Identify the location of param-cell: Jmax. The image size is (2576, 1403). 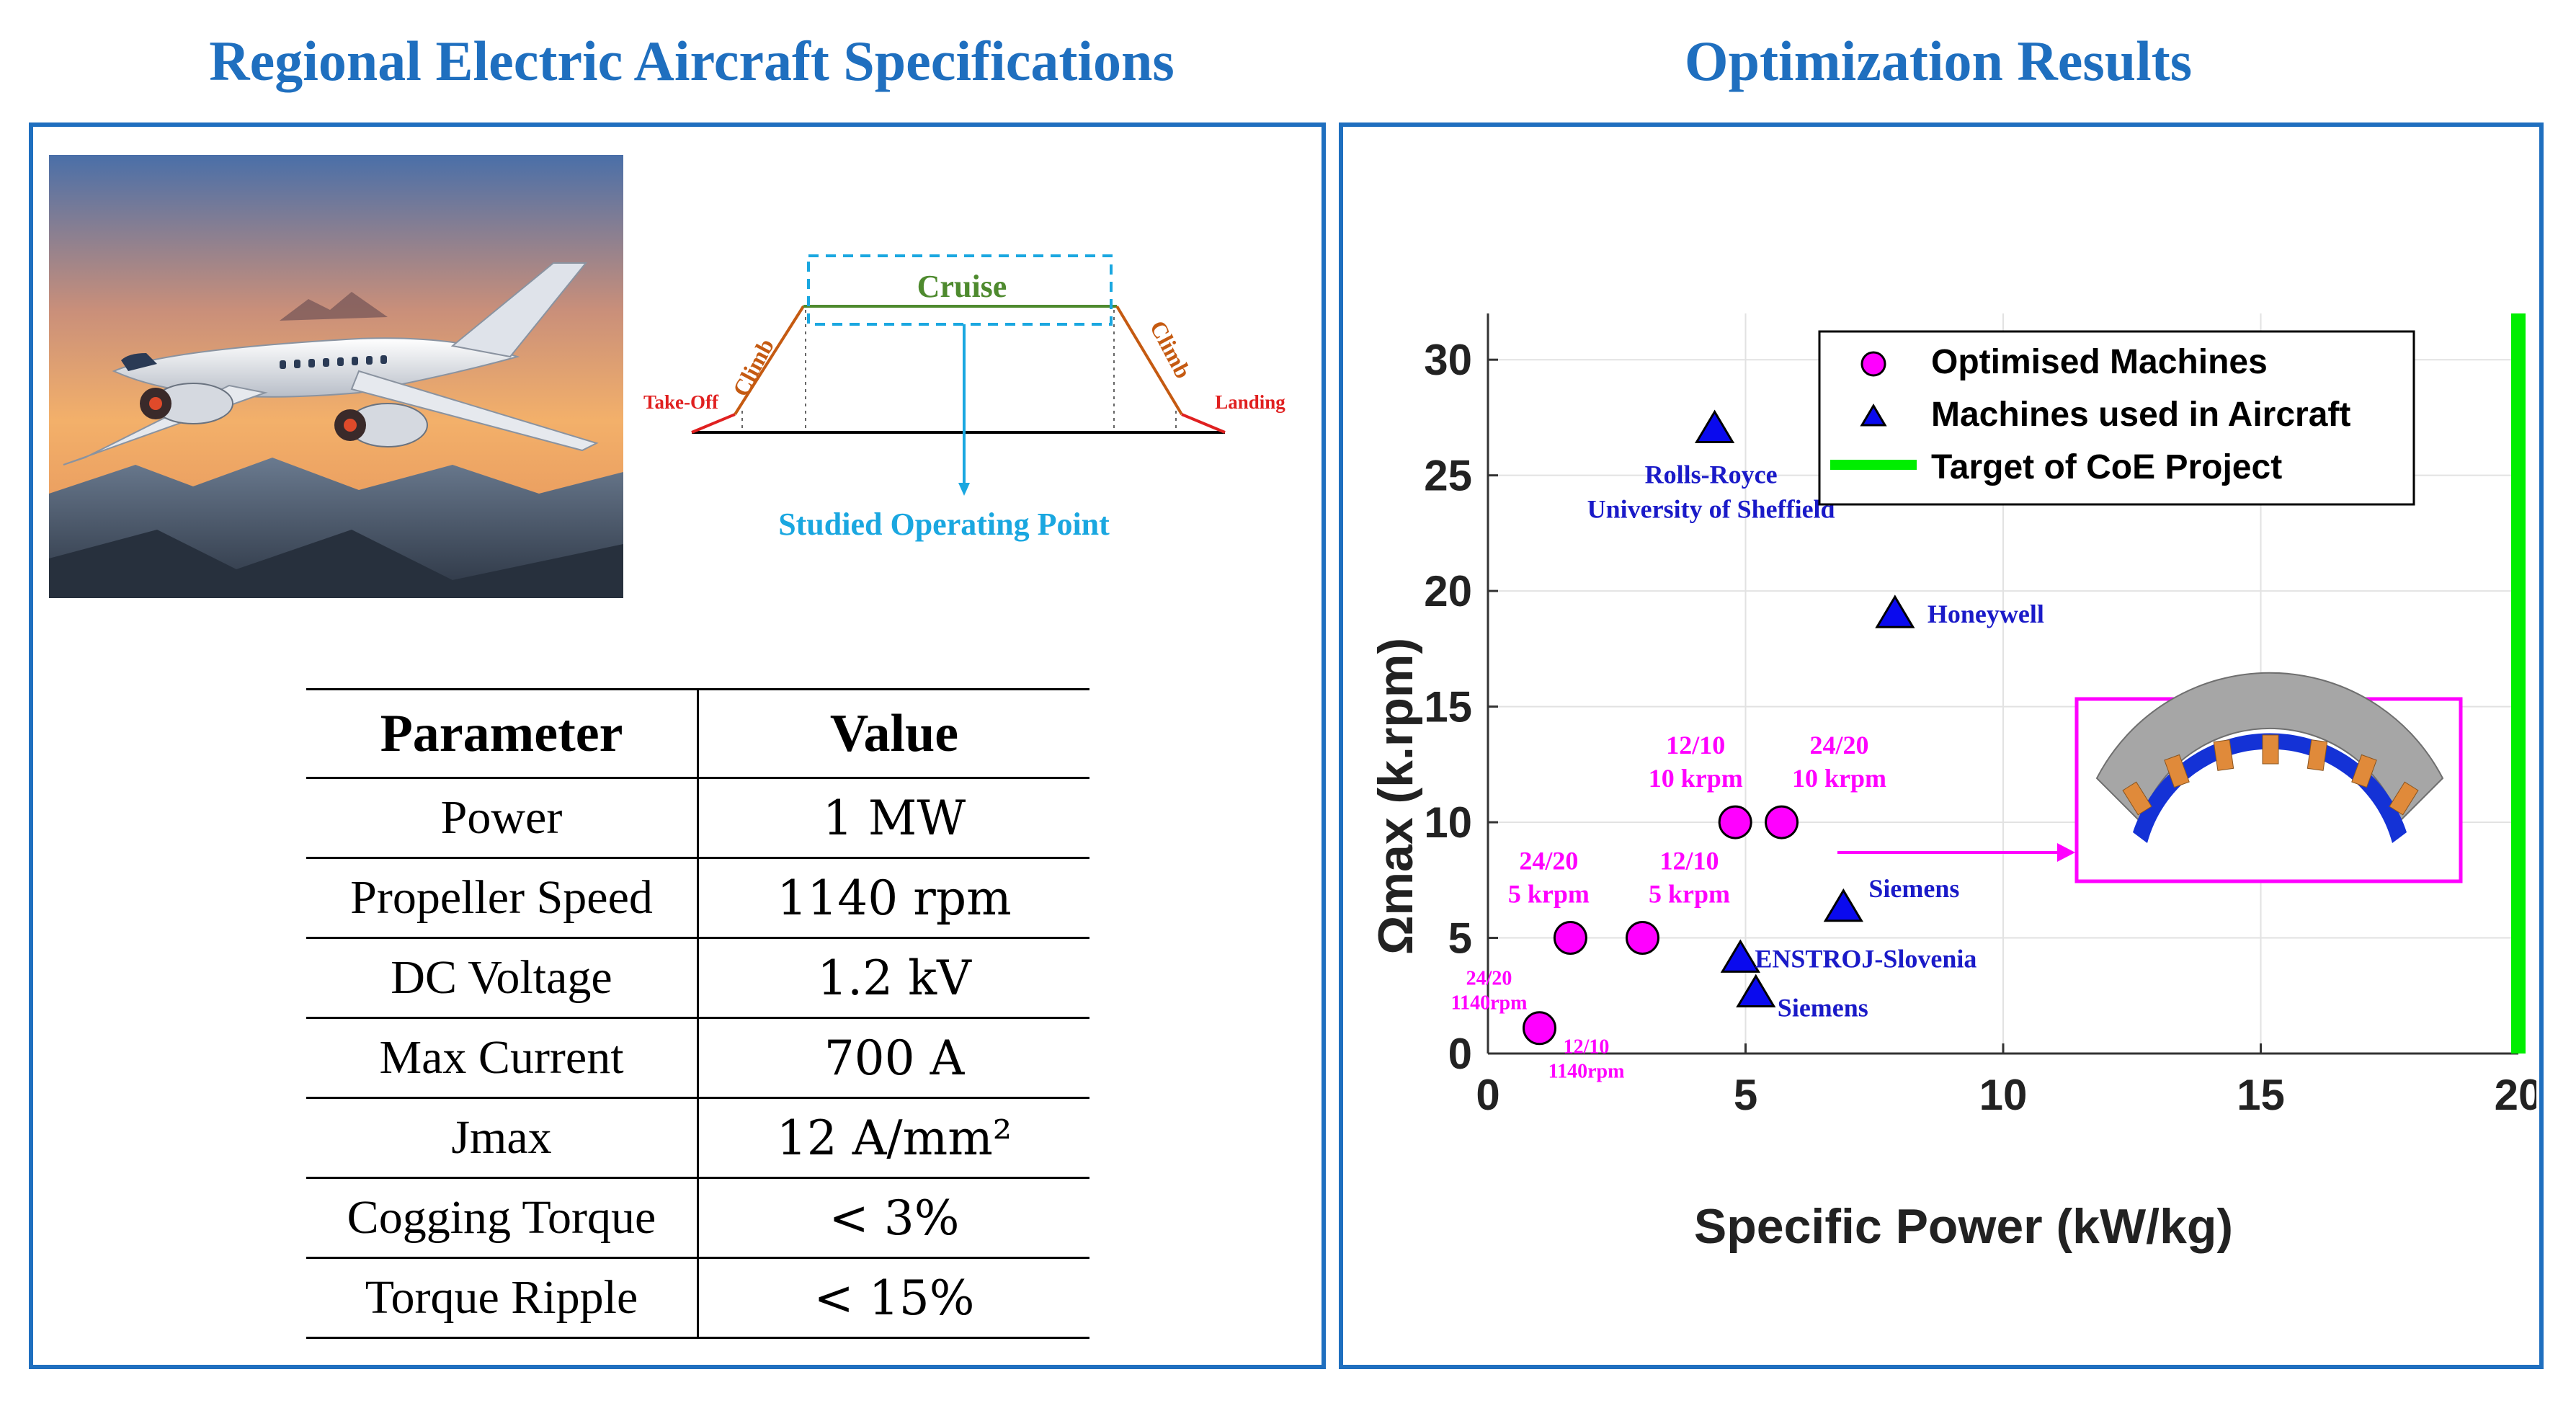
(502, 1138).